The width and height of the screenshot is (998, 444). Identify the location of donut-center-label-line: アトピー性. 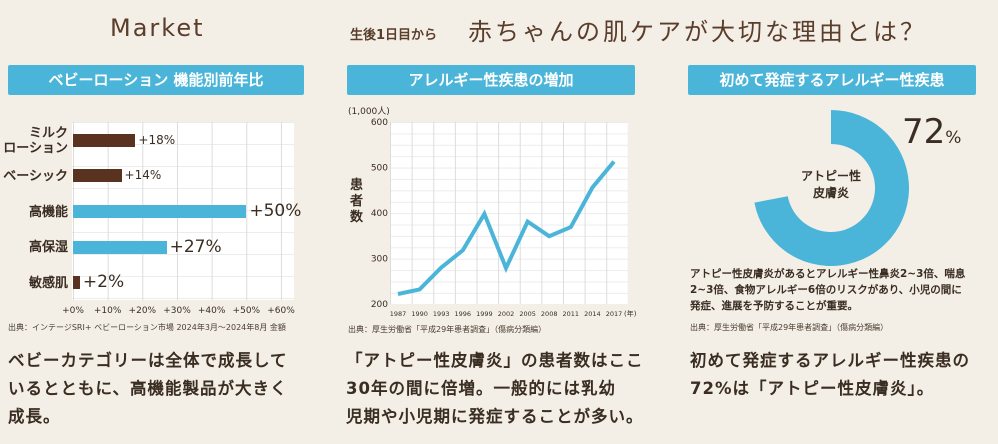
(830, 176).